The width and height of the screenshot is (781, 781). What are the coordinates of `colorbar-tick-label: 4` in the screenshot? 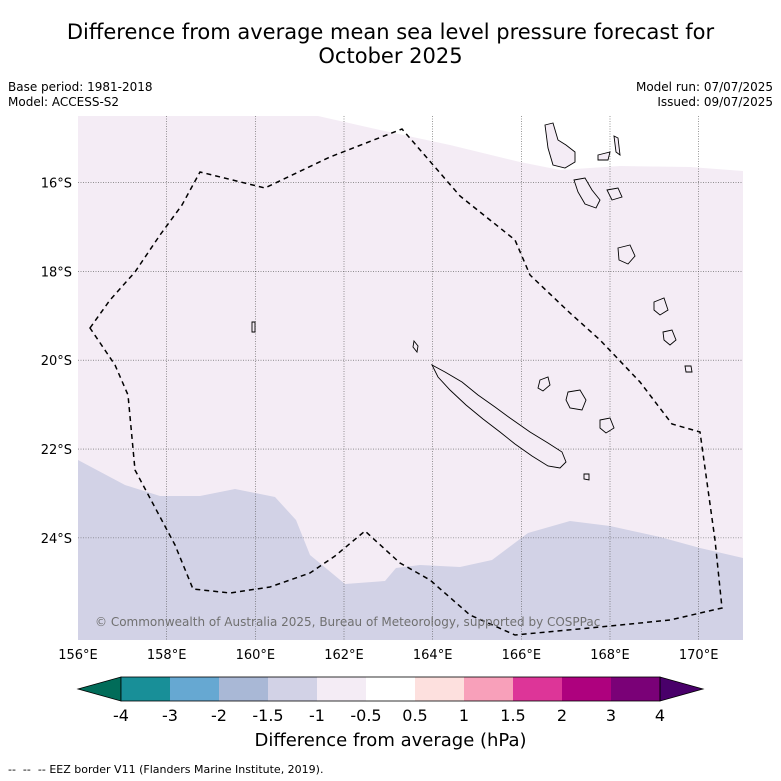 It's located at (660, 715).